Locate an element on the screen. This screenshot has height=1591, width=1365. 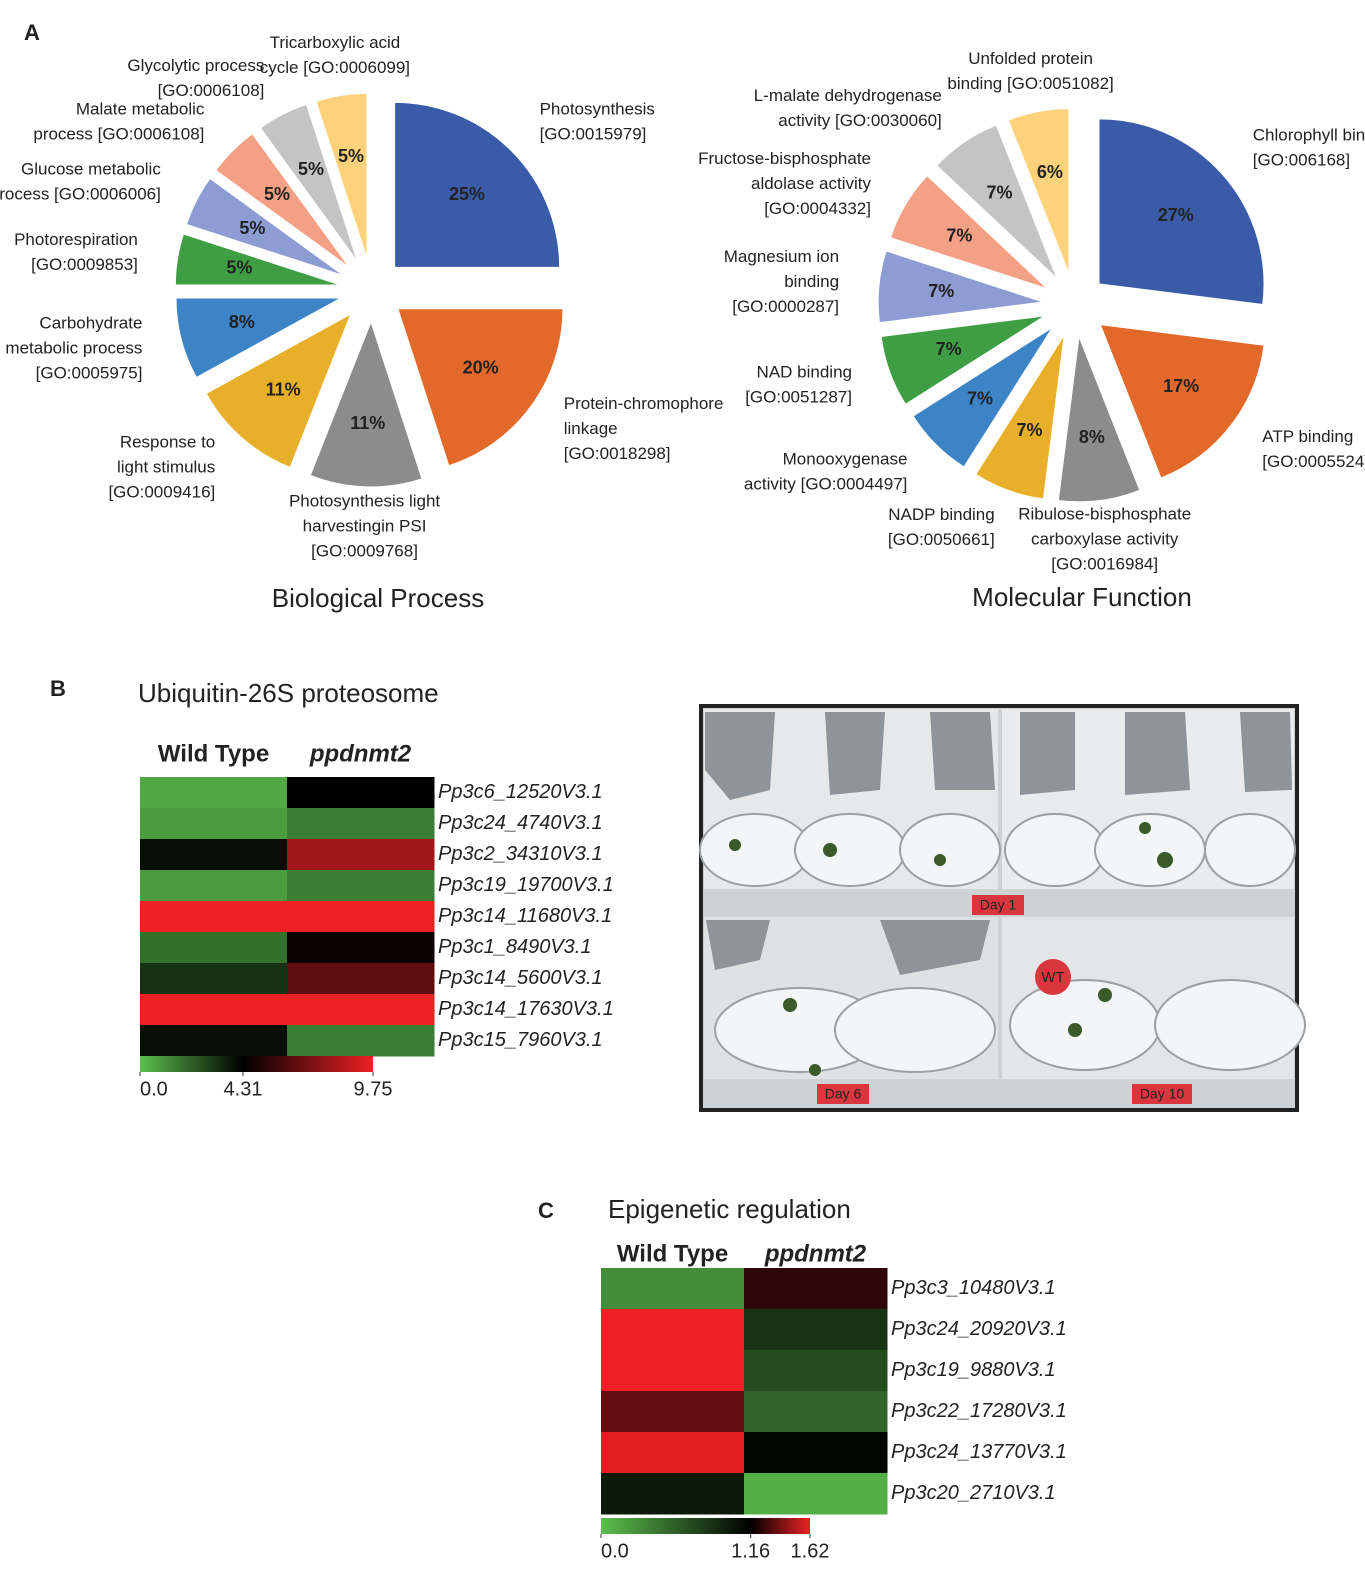
value-label: 27% is located at coordinates (1176, 215).